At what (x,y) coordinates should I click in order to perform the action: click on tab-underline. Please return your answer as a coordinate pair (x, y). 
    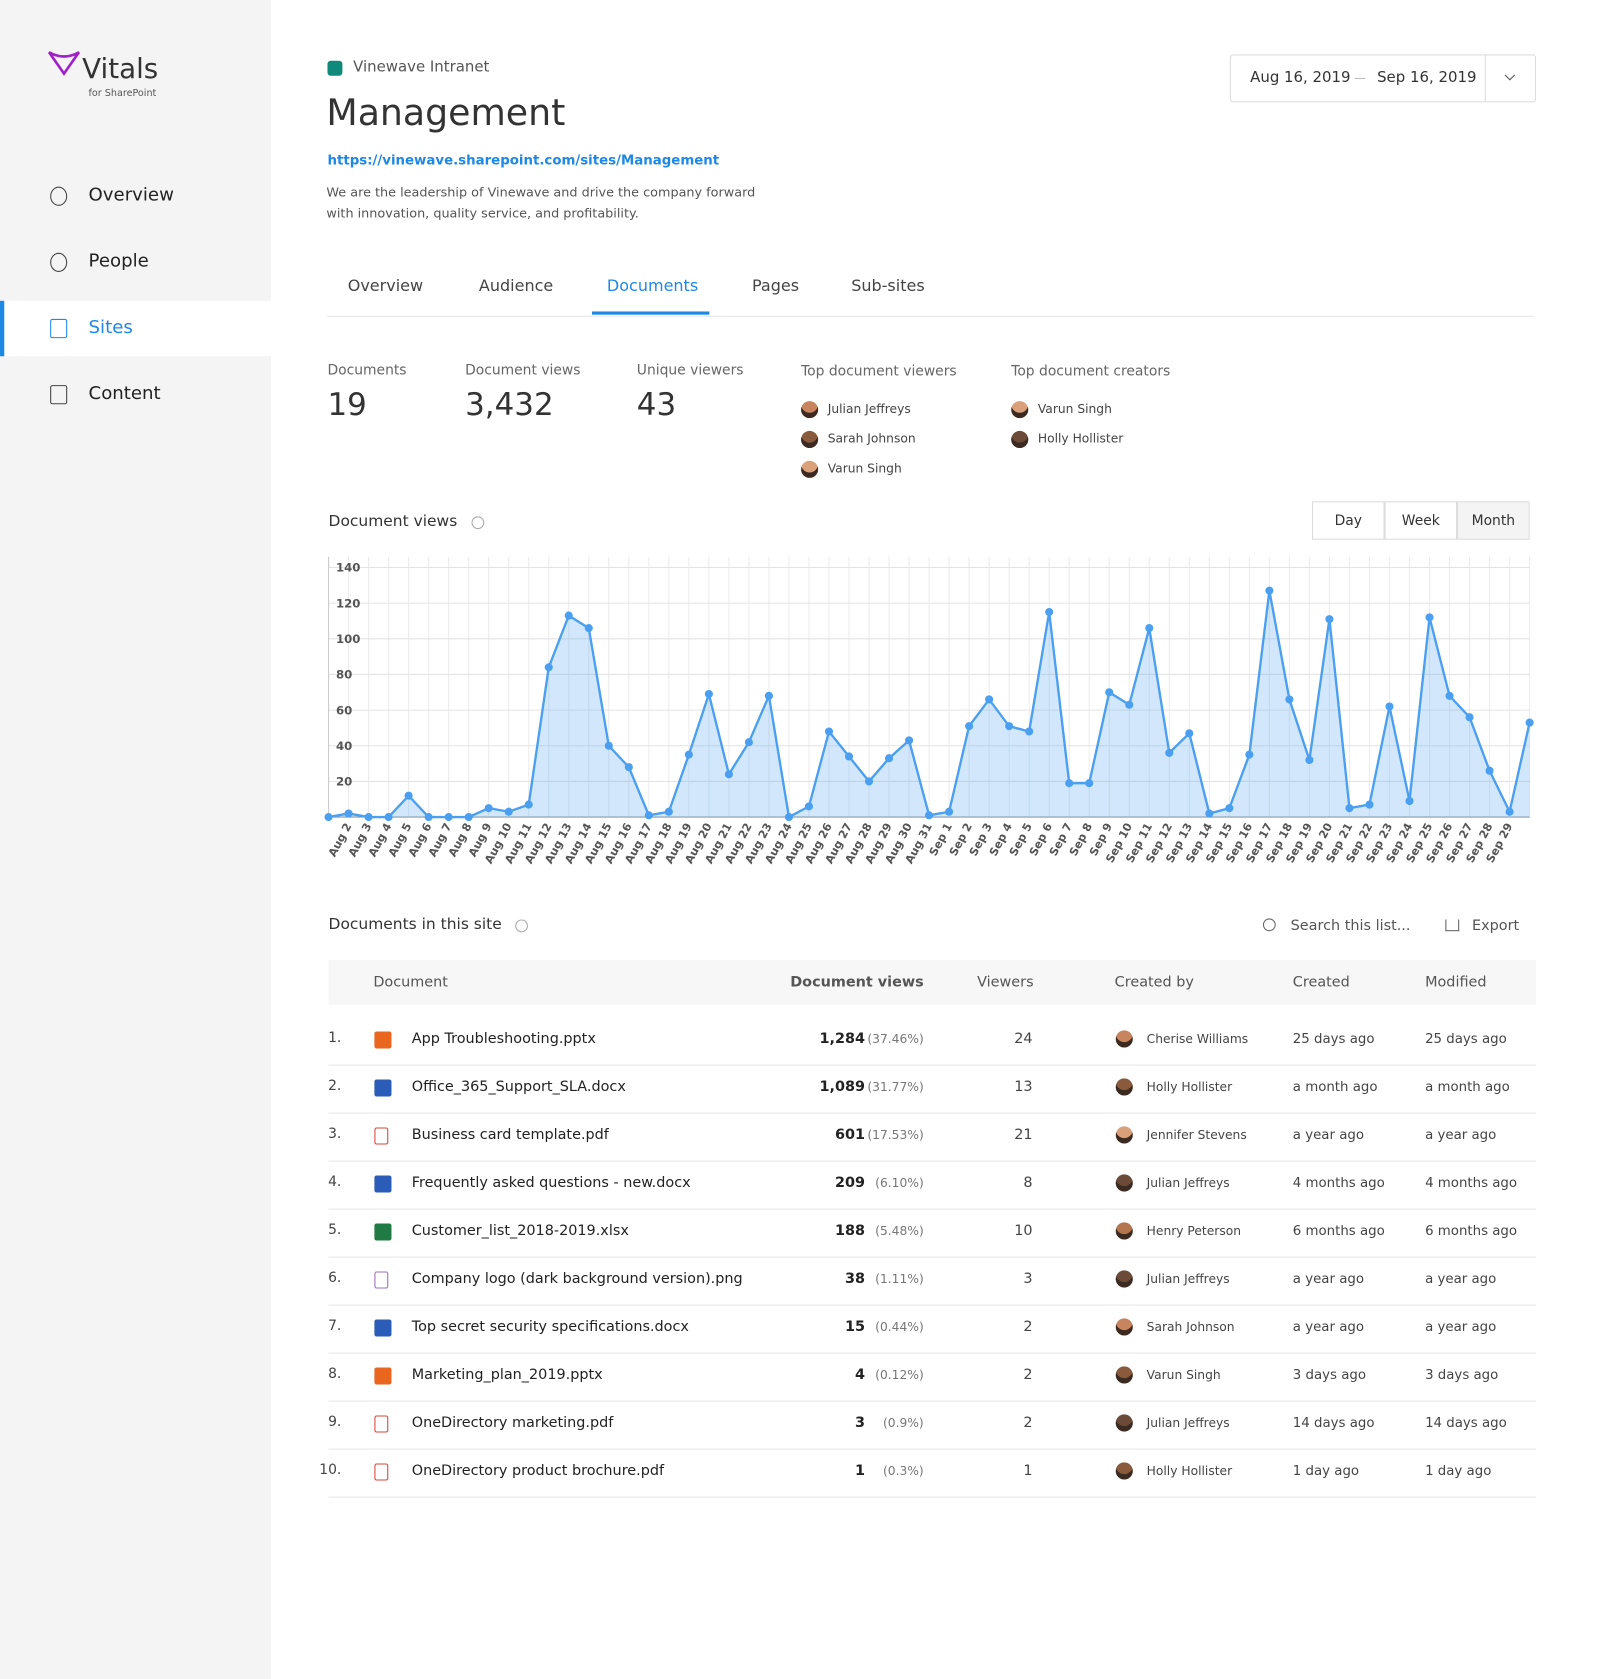
    Looking at the image, I should click on (651, 313).